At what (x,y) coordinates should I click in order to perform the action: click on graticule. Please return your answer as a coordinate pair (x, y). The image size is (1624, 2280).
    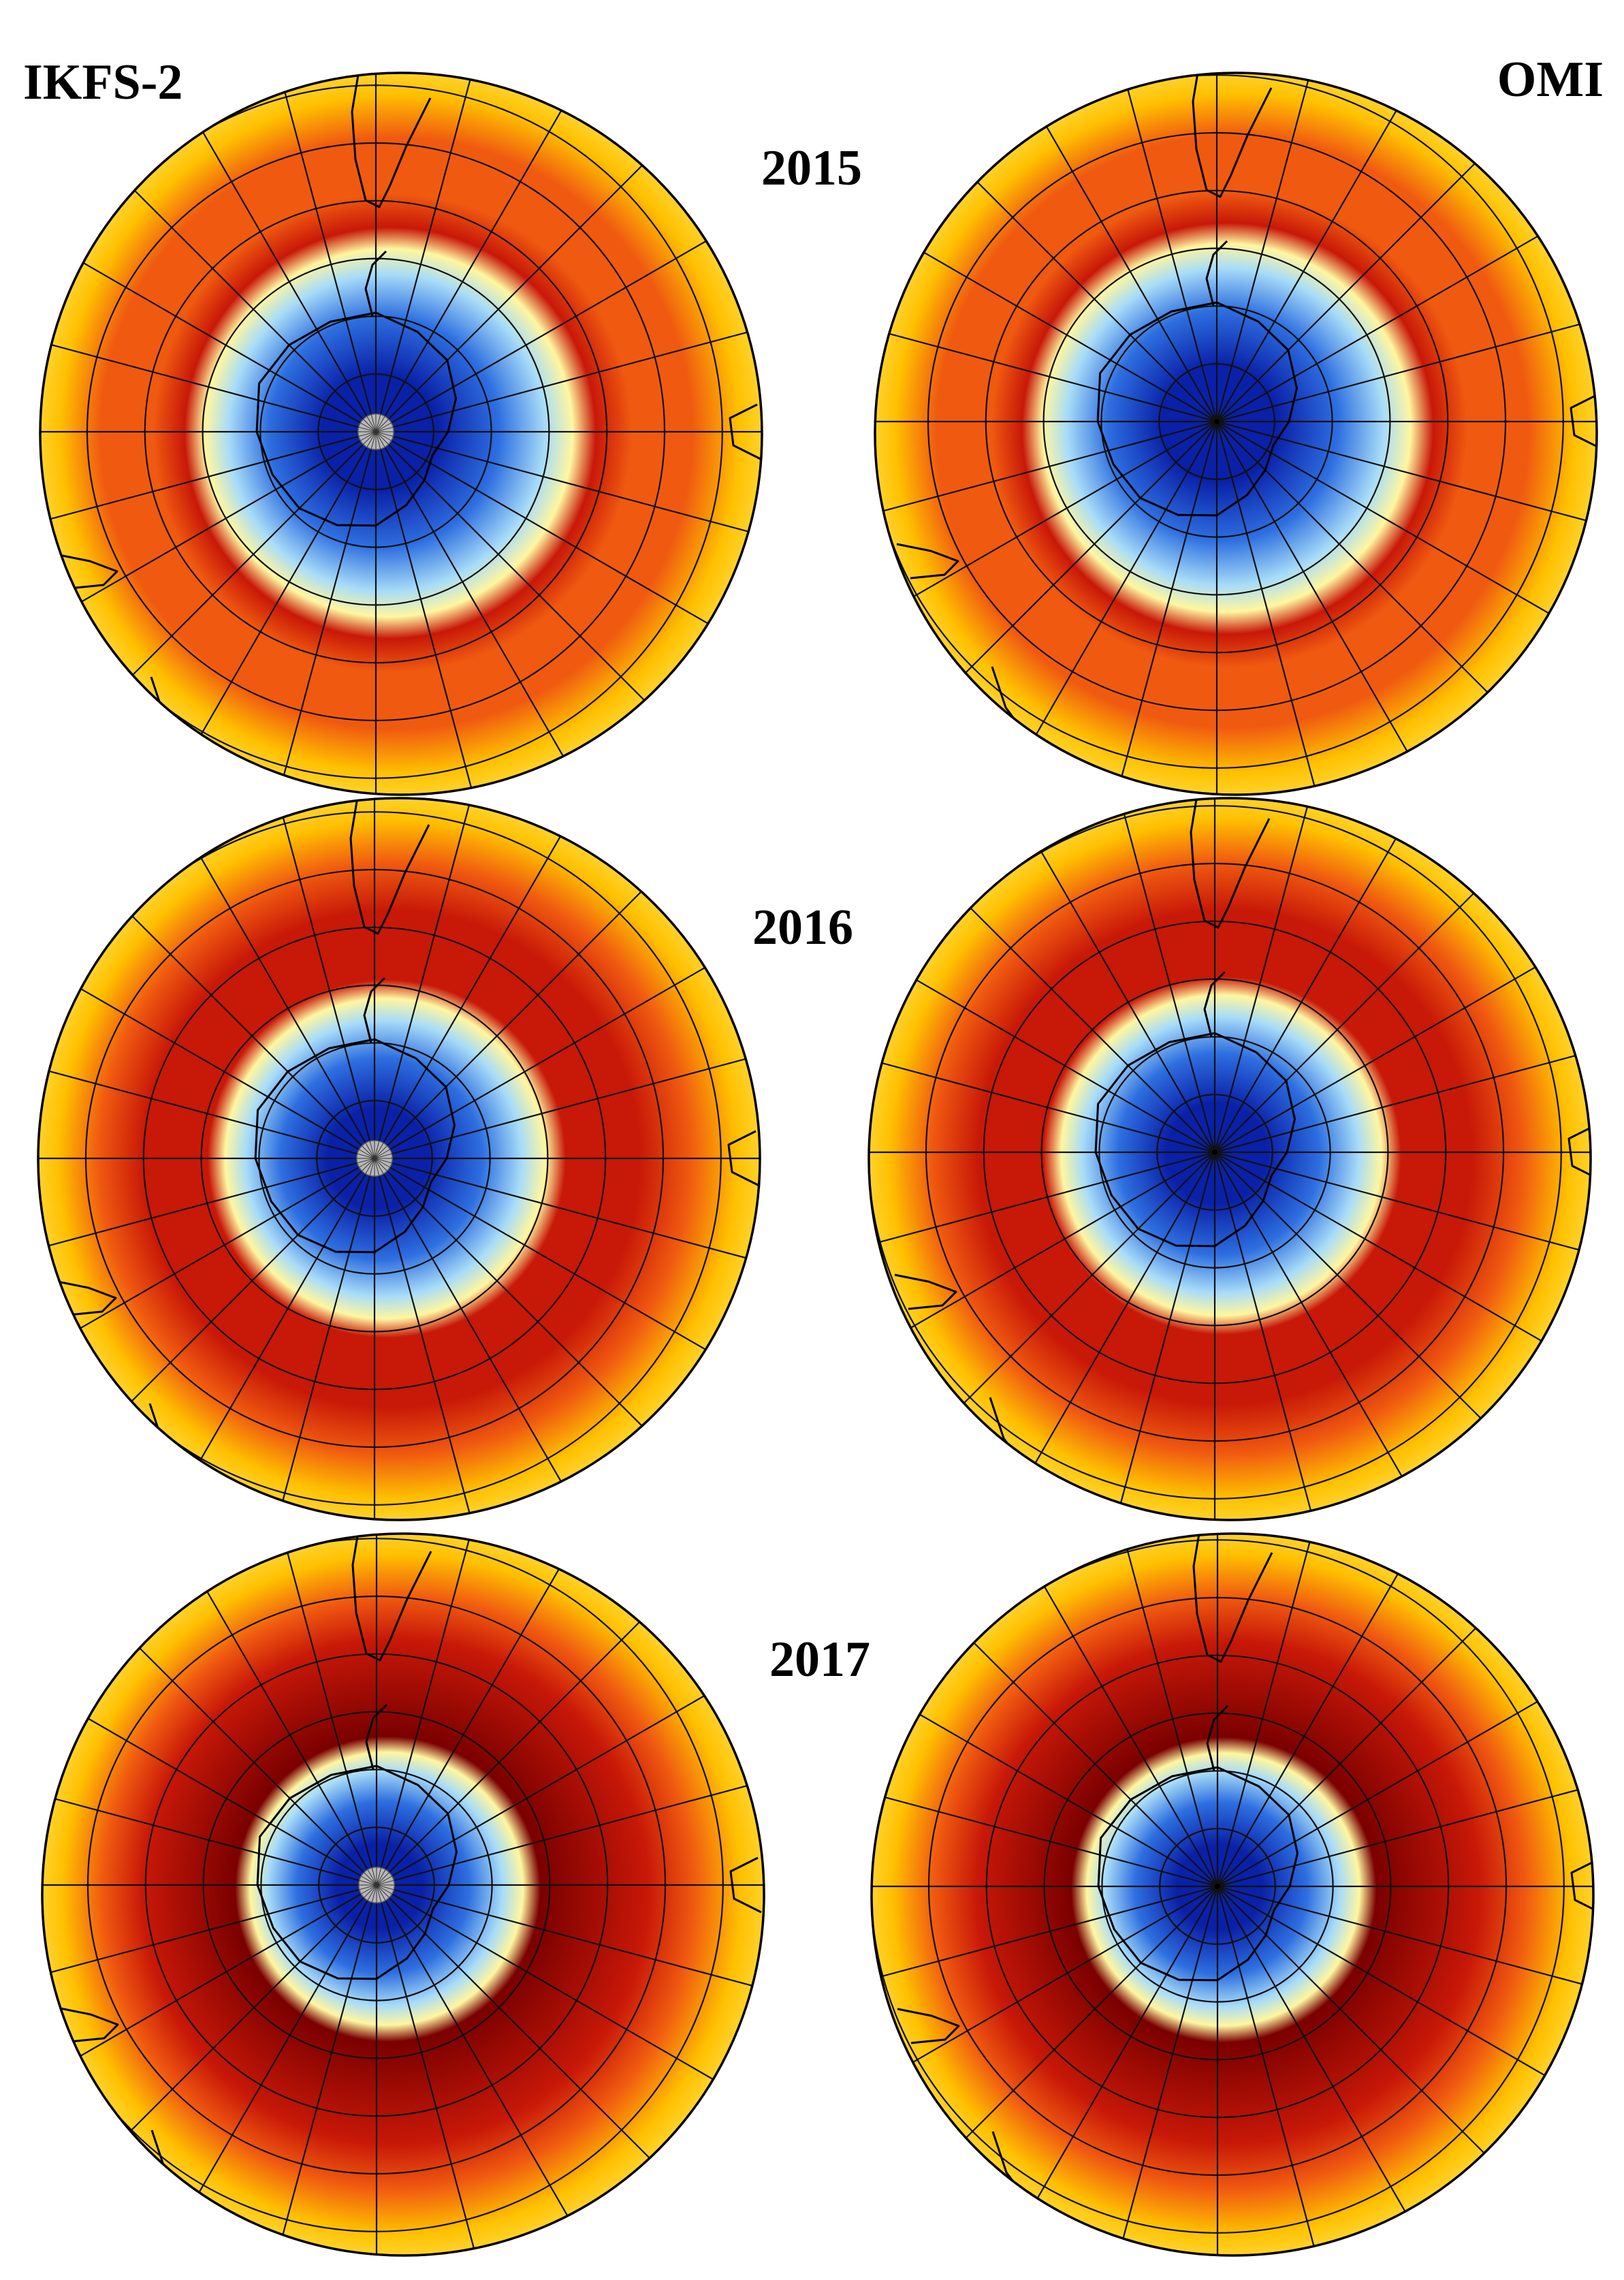
    Looking at the image, I should click on (1236, 434).